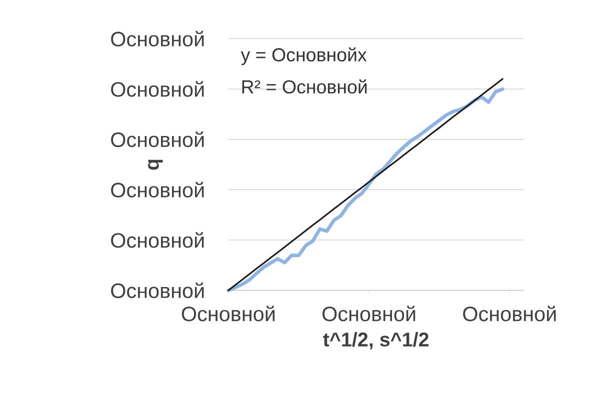 The width and height of the screenshot is (602, 408). Describe the element at coordinates (155, 165) in the screenshot. I see `y-axis-title: q` at that location.